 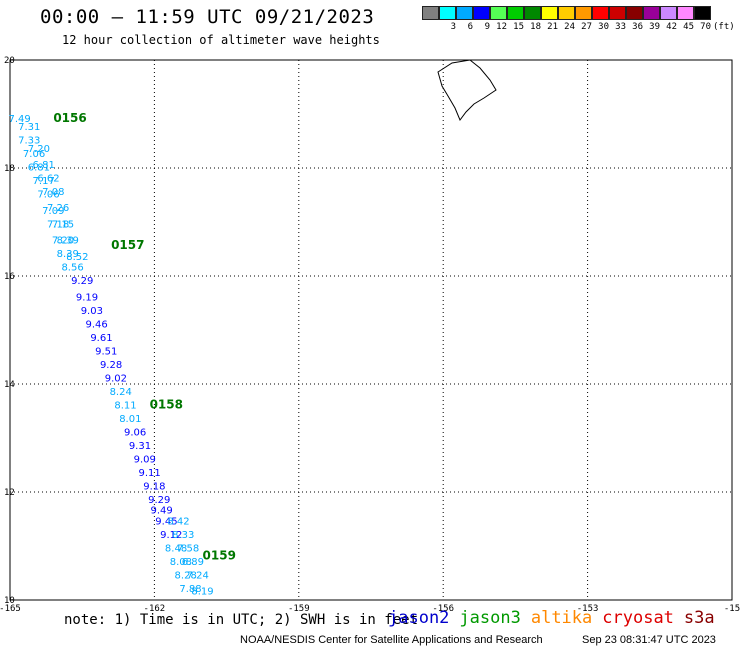 What do you see at coordinates (58, 208) in the screenshot?
I see `wave-height-point: 7.26` at bounding box center [58, 208].